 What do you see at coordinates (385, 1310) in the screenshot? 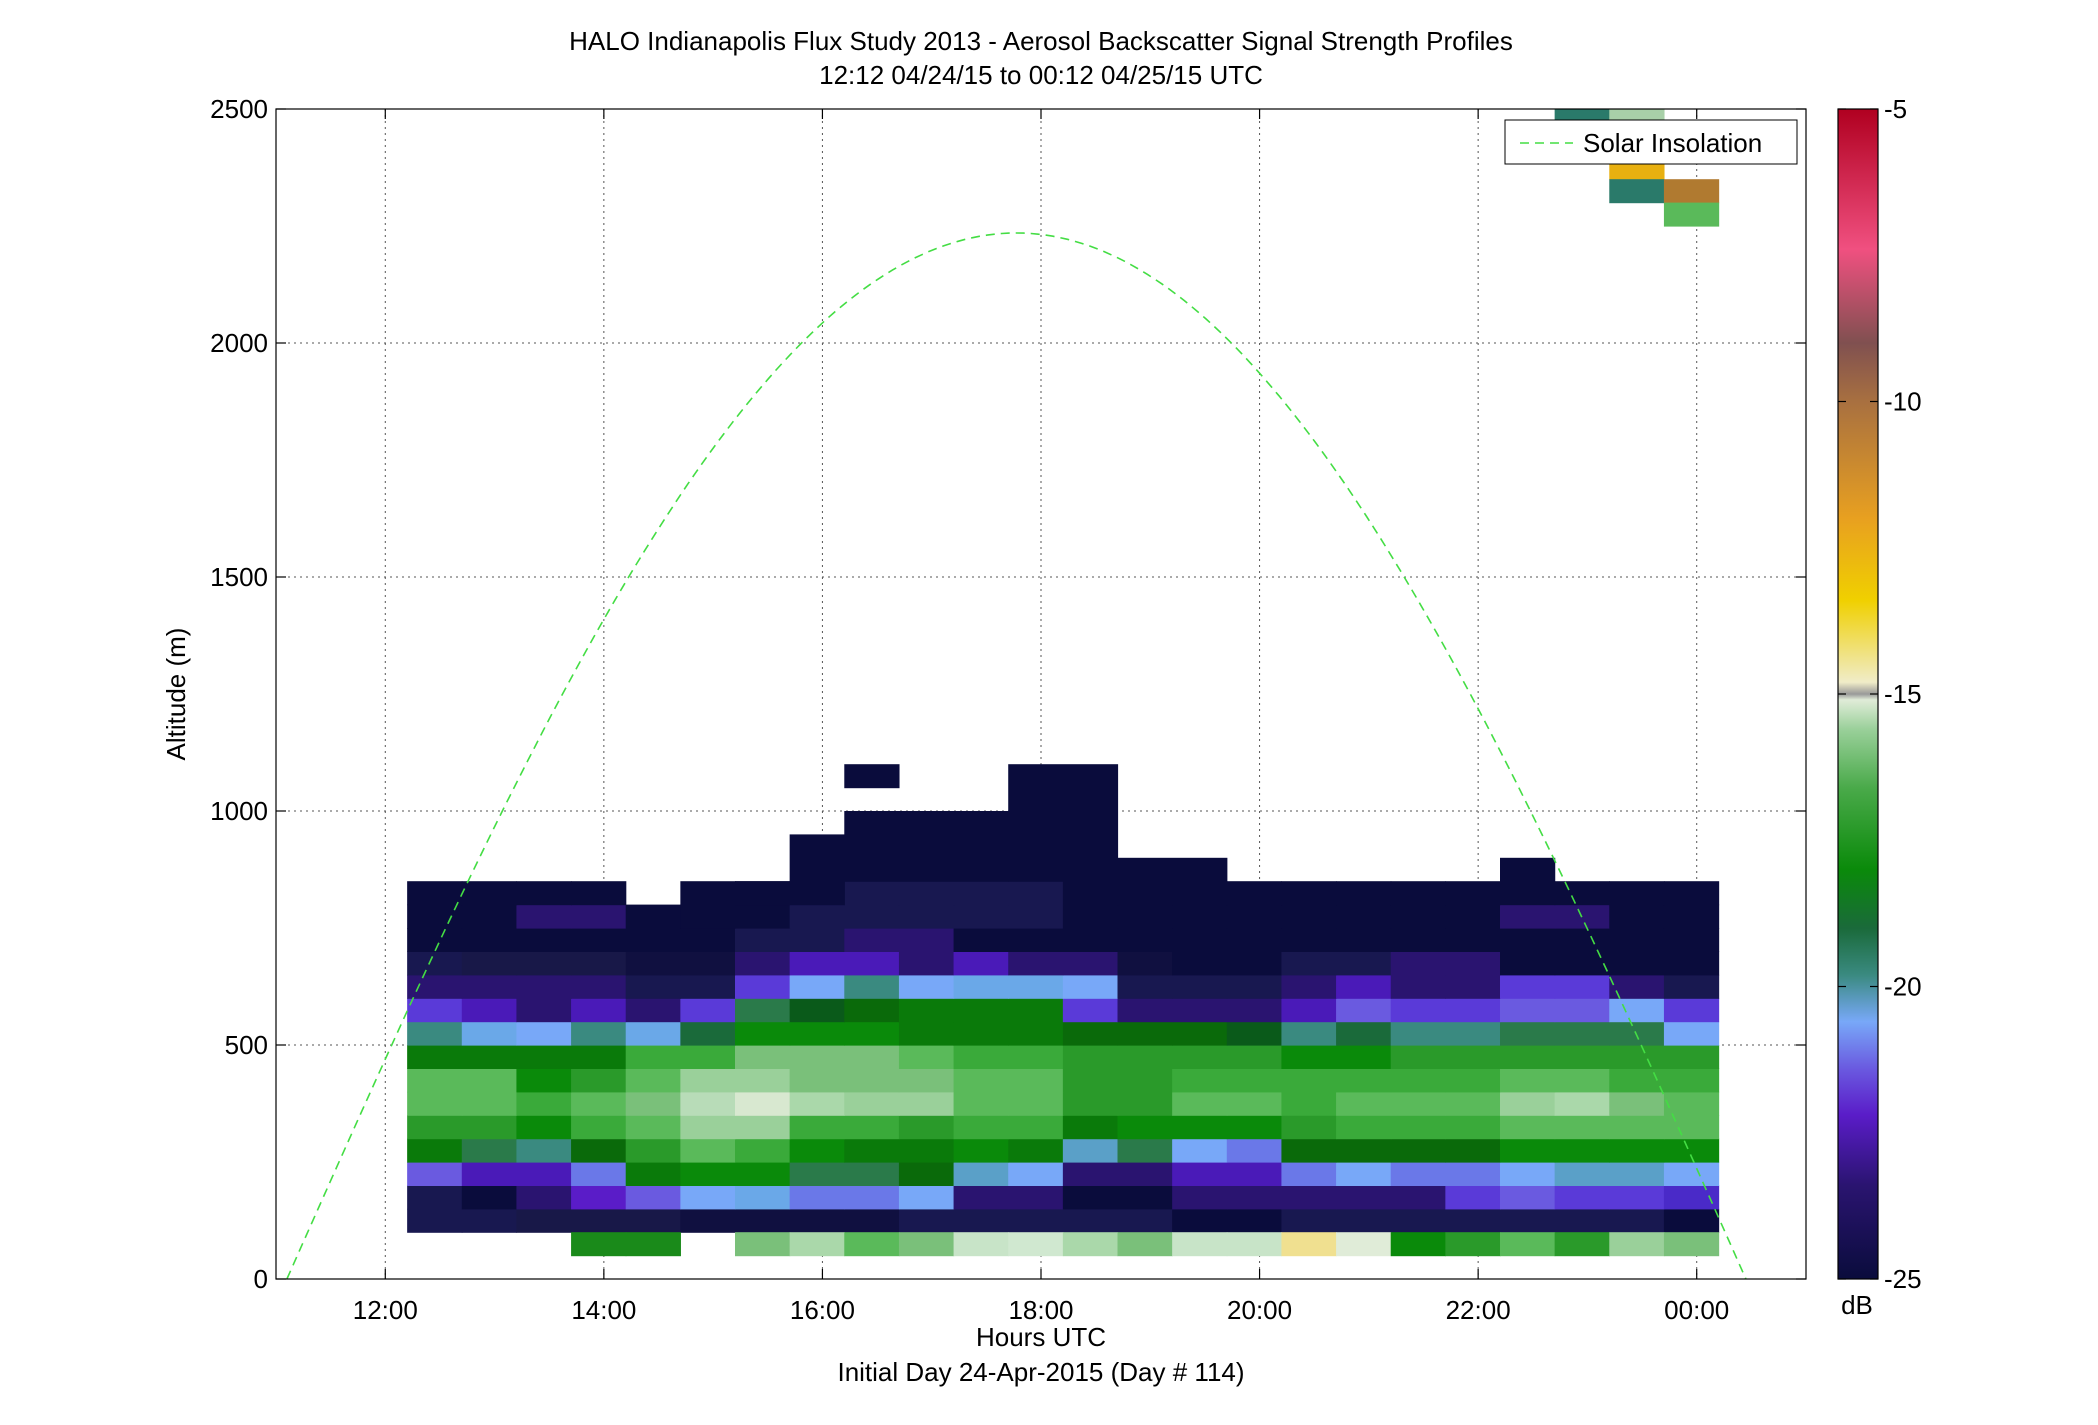
I see `x-tick-label: 12:00` at bounding box center [385, 1310].